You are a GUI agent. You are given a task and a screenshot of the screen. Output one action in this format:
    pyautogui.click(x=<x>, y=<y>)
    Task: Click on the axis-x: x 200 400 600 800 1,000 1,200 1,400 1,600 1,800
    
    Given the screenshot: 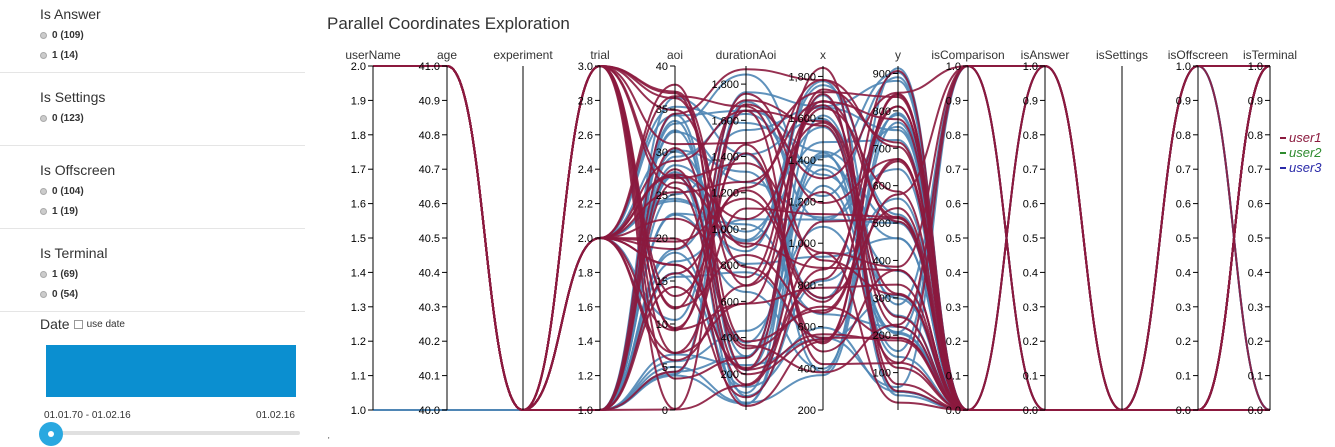 What is the action you would take?
    pyautogui.click(x=807, y=232)
    